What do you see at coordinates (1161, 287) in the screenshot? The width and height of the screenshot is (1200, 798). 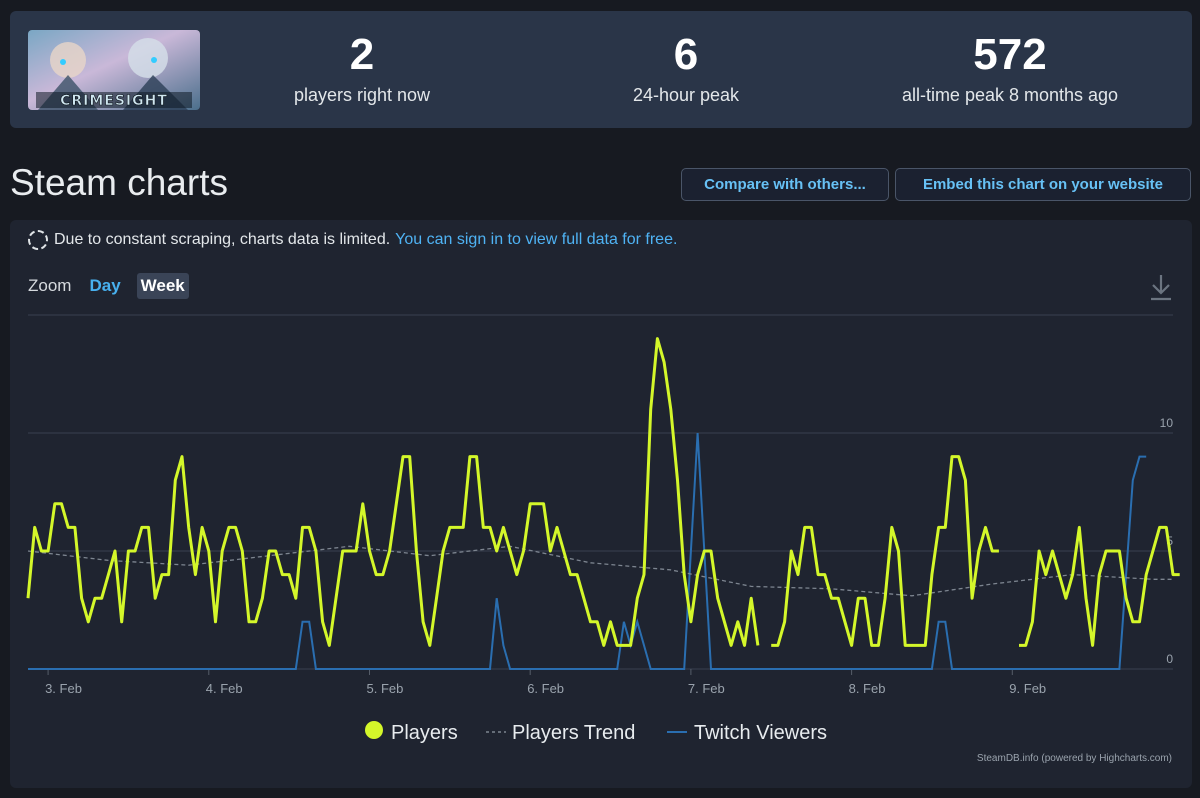 I see `download-icon` at bounding box center [1161, 287].